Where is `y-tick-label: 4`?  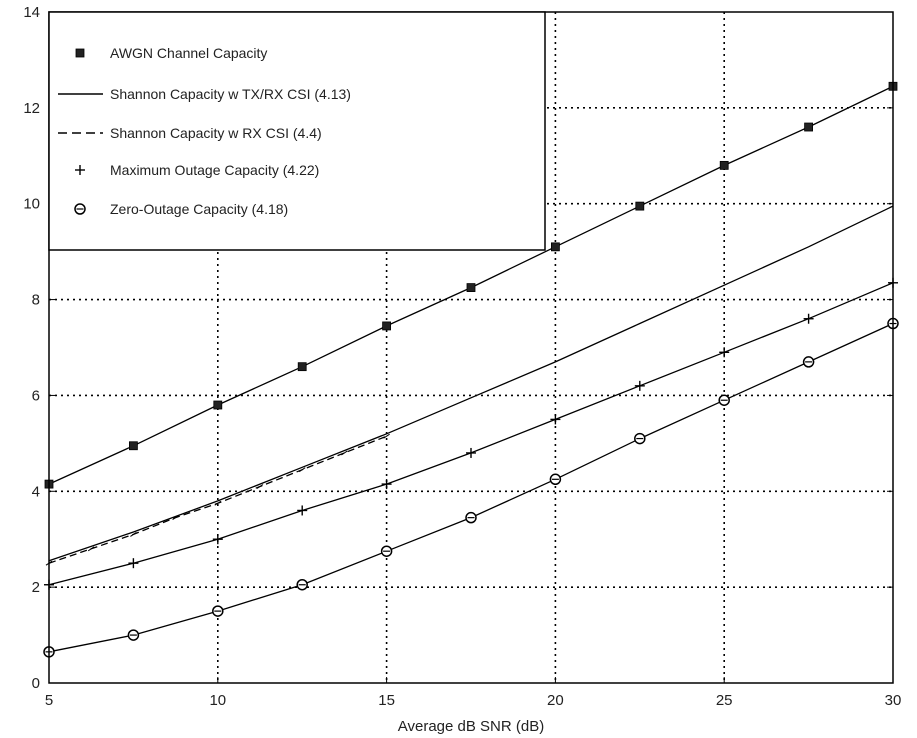
y-tick-label: 4 is located at coordinates (36, 491).